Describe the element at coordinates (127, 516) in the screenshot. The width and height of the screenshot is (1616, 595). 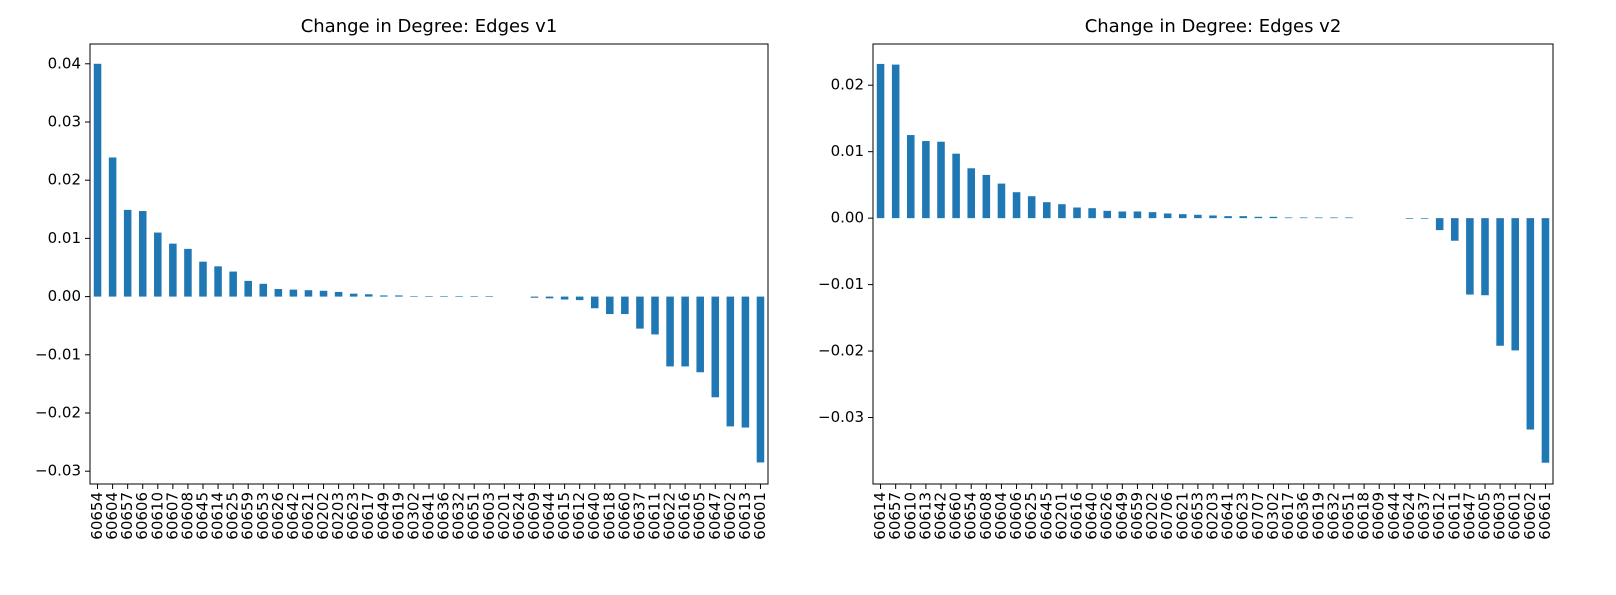
I see `x-tick-label: 60657` at that location.